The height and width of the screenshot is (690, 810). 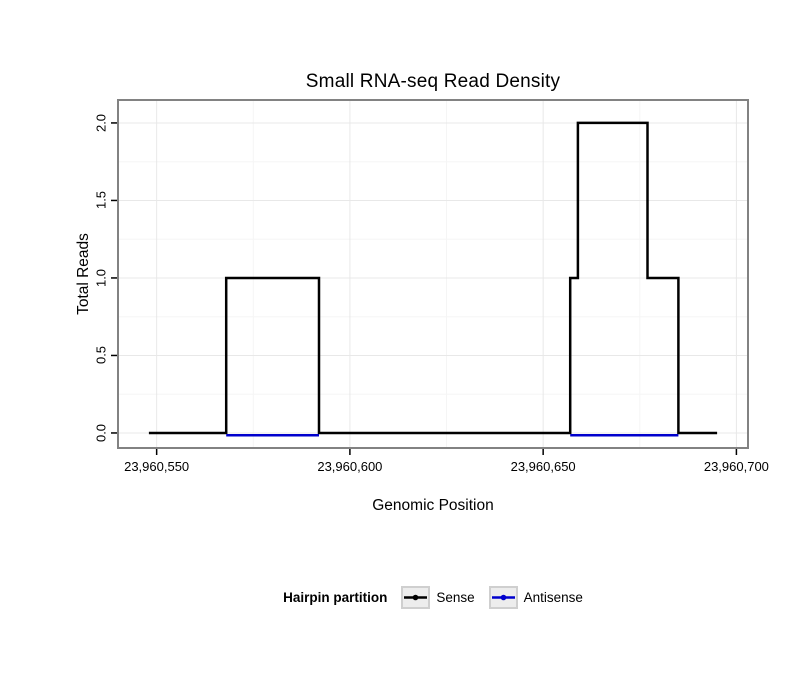 I want to click on x-axis-title: Genomic Position, so click(x=433, y=505).